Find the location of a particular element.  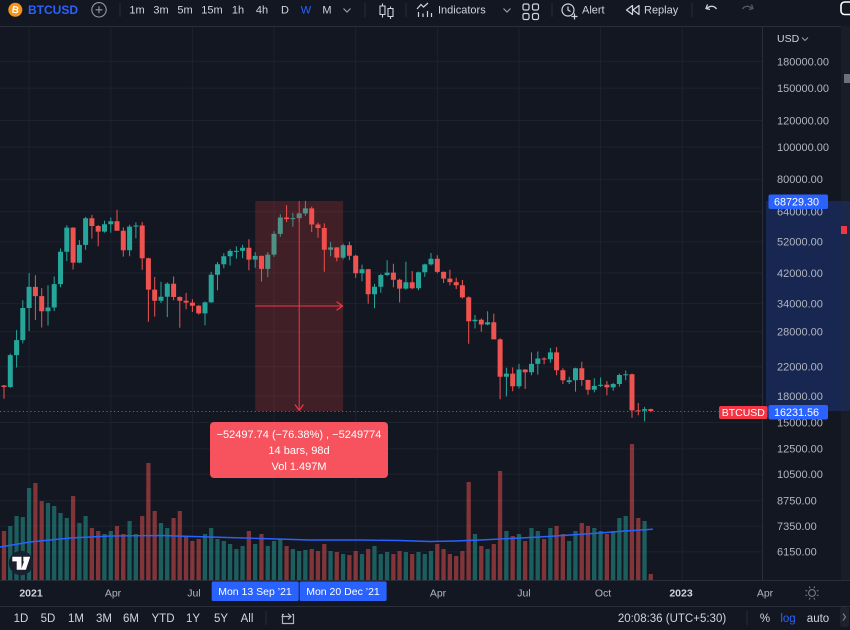

svg-text: 100000.00 is located at coordinates (803, 148).